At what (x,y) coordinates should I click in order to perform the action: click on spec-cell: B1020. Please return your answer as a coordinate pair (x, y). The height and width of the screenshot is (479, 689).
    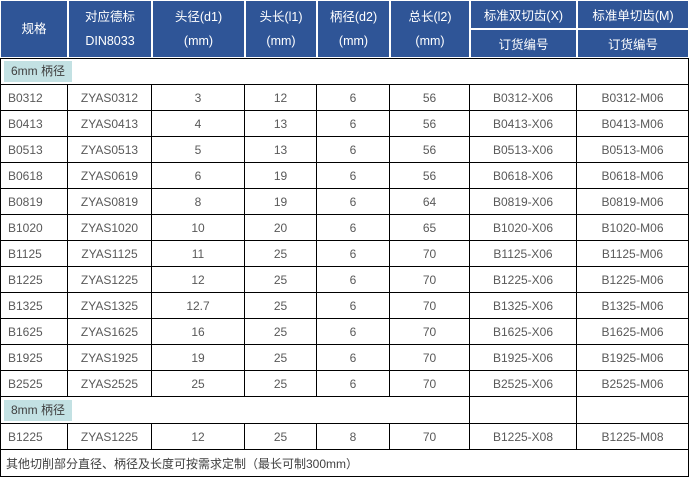
    Looking at the image, I should click on (34, 228).